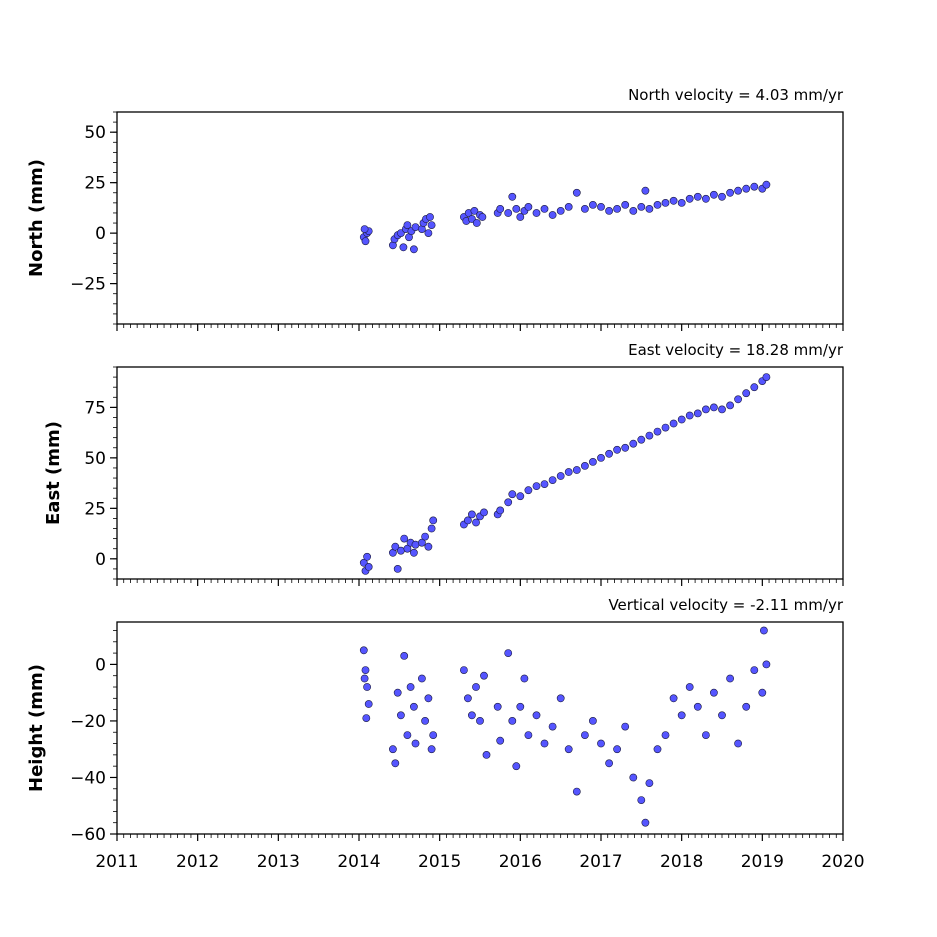  I want to click on height-xtick-label: 2015, so click(439, 862).